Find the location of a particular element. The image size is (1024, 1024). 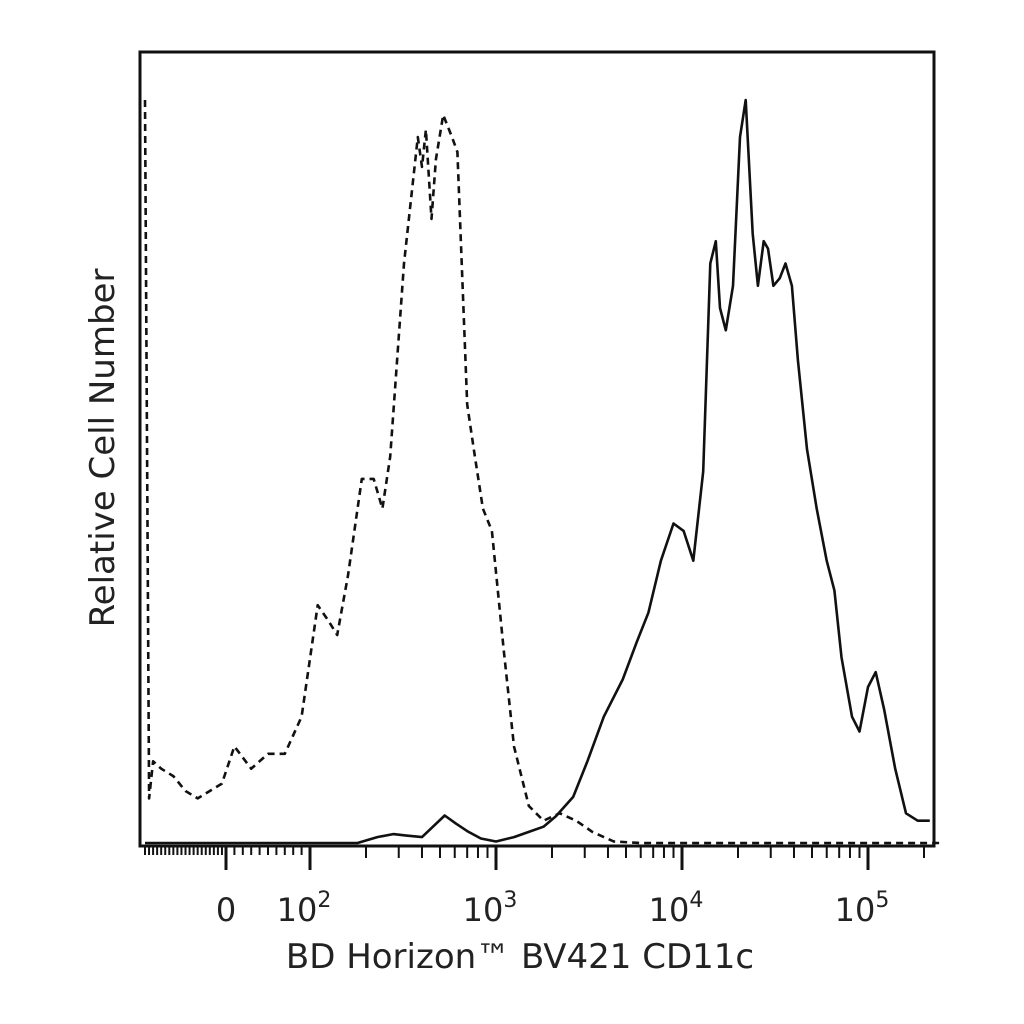

x-axis-label: BD Horizon™ BV421 CD11c is located at coordinates (520, 957).